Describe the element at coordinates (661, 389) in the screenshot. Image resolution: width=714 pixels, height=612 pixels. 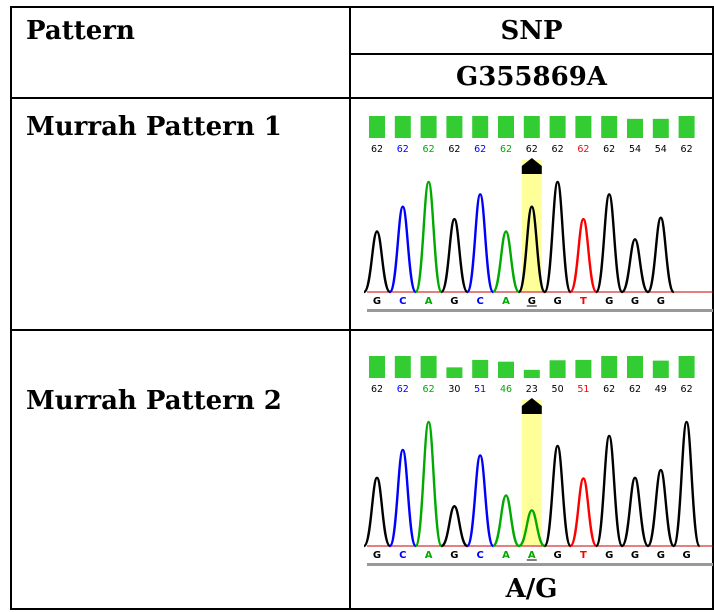
I see `quality-value: 49` at that location.